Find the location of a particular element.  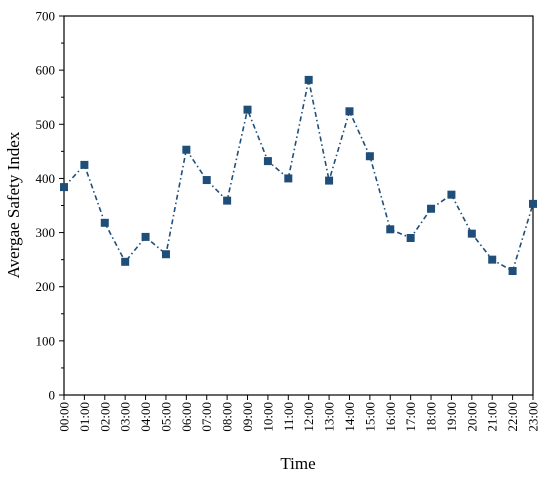

y-tick-label: 100 is located at coordinates (46, 340).